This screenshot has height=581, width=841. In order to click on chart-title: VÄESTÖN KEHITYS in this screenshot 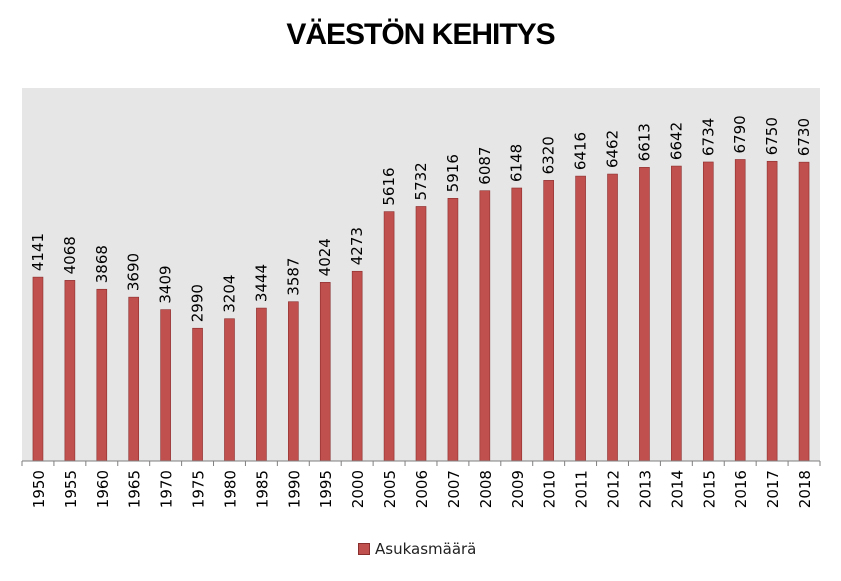, I will do `click(420, 34)`.